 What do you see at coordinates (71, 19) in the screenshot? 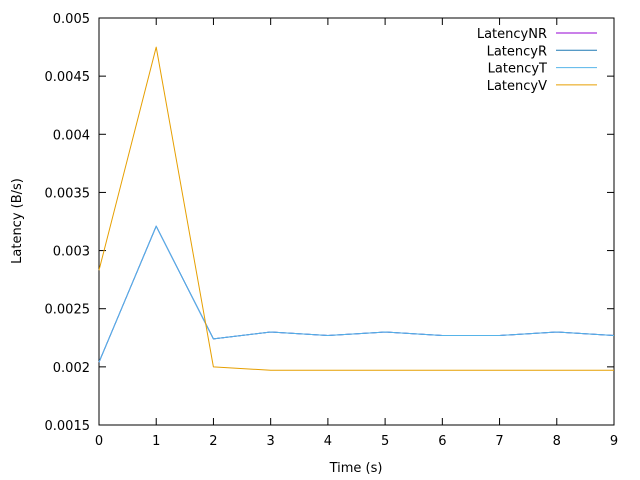
I see `y-tick-label: 0.005` at bounding box center [71, 19].